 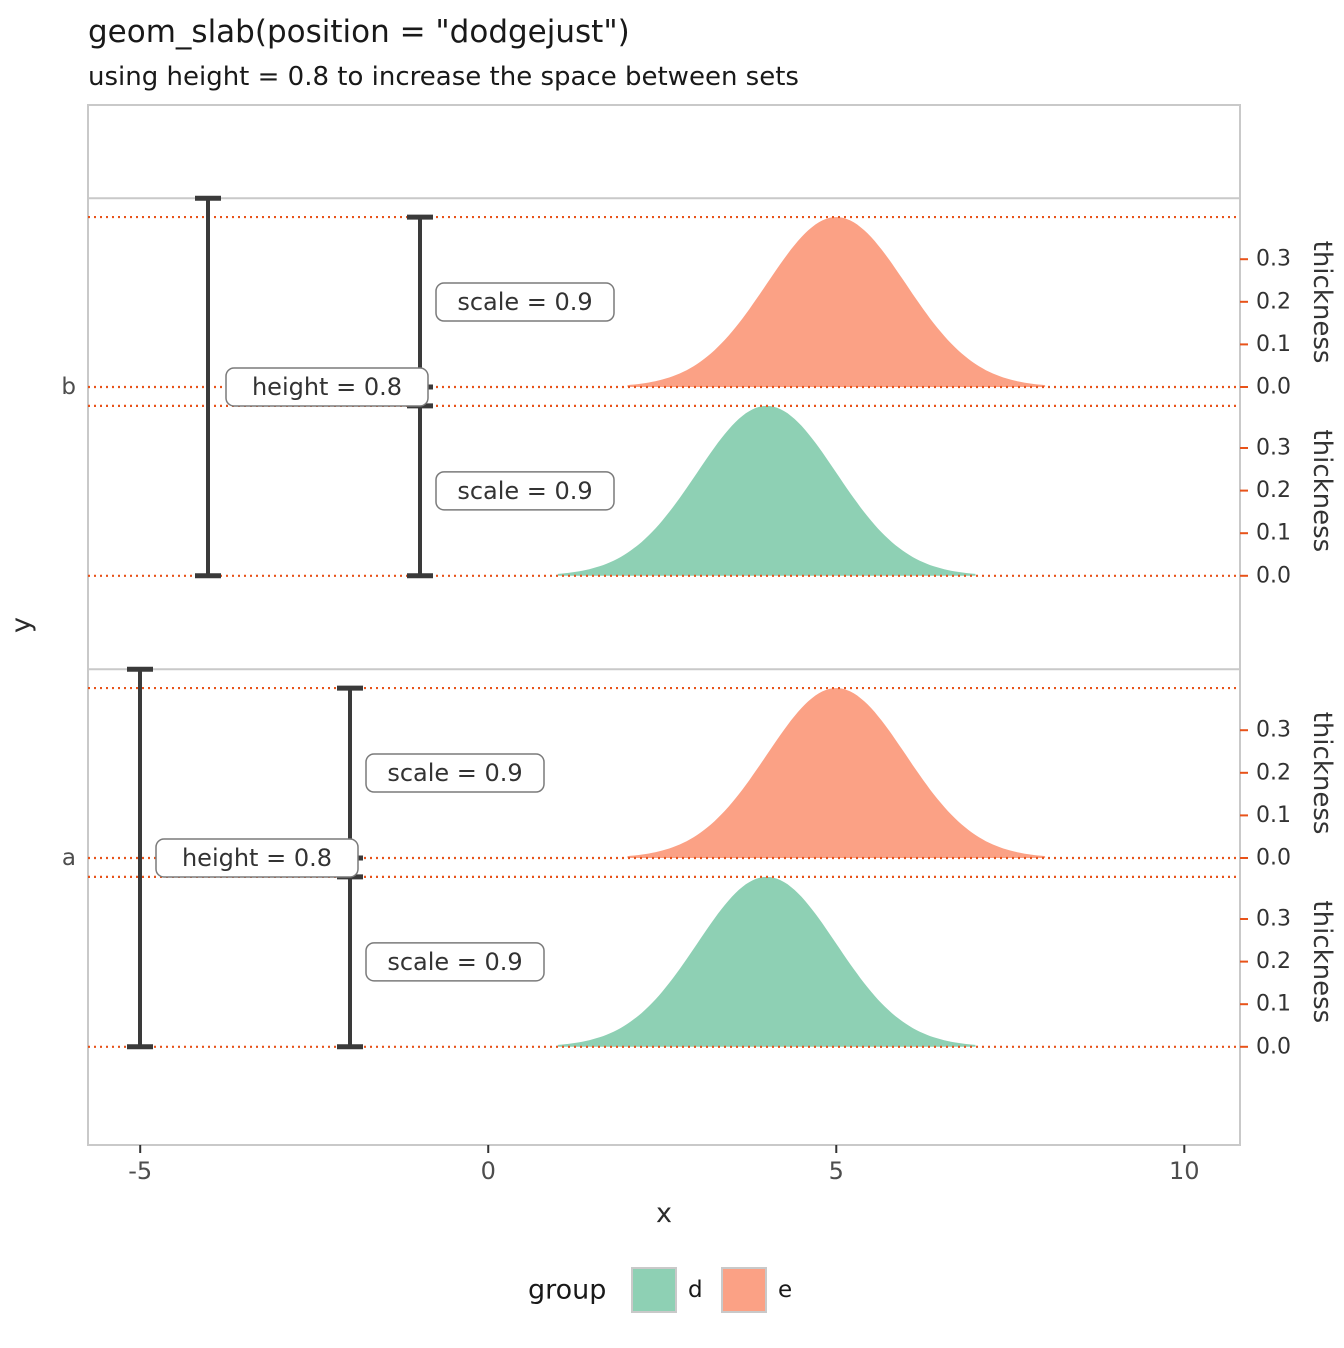 I want to click on slab-a-d, so click(x=766, y=961).